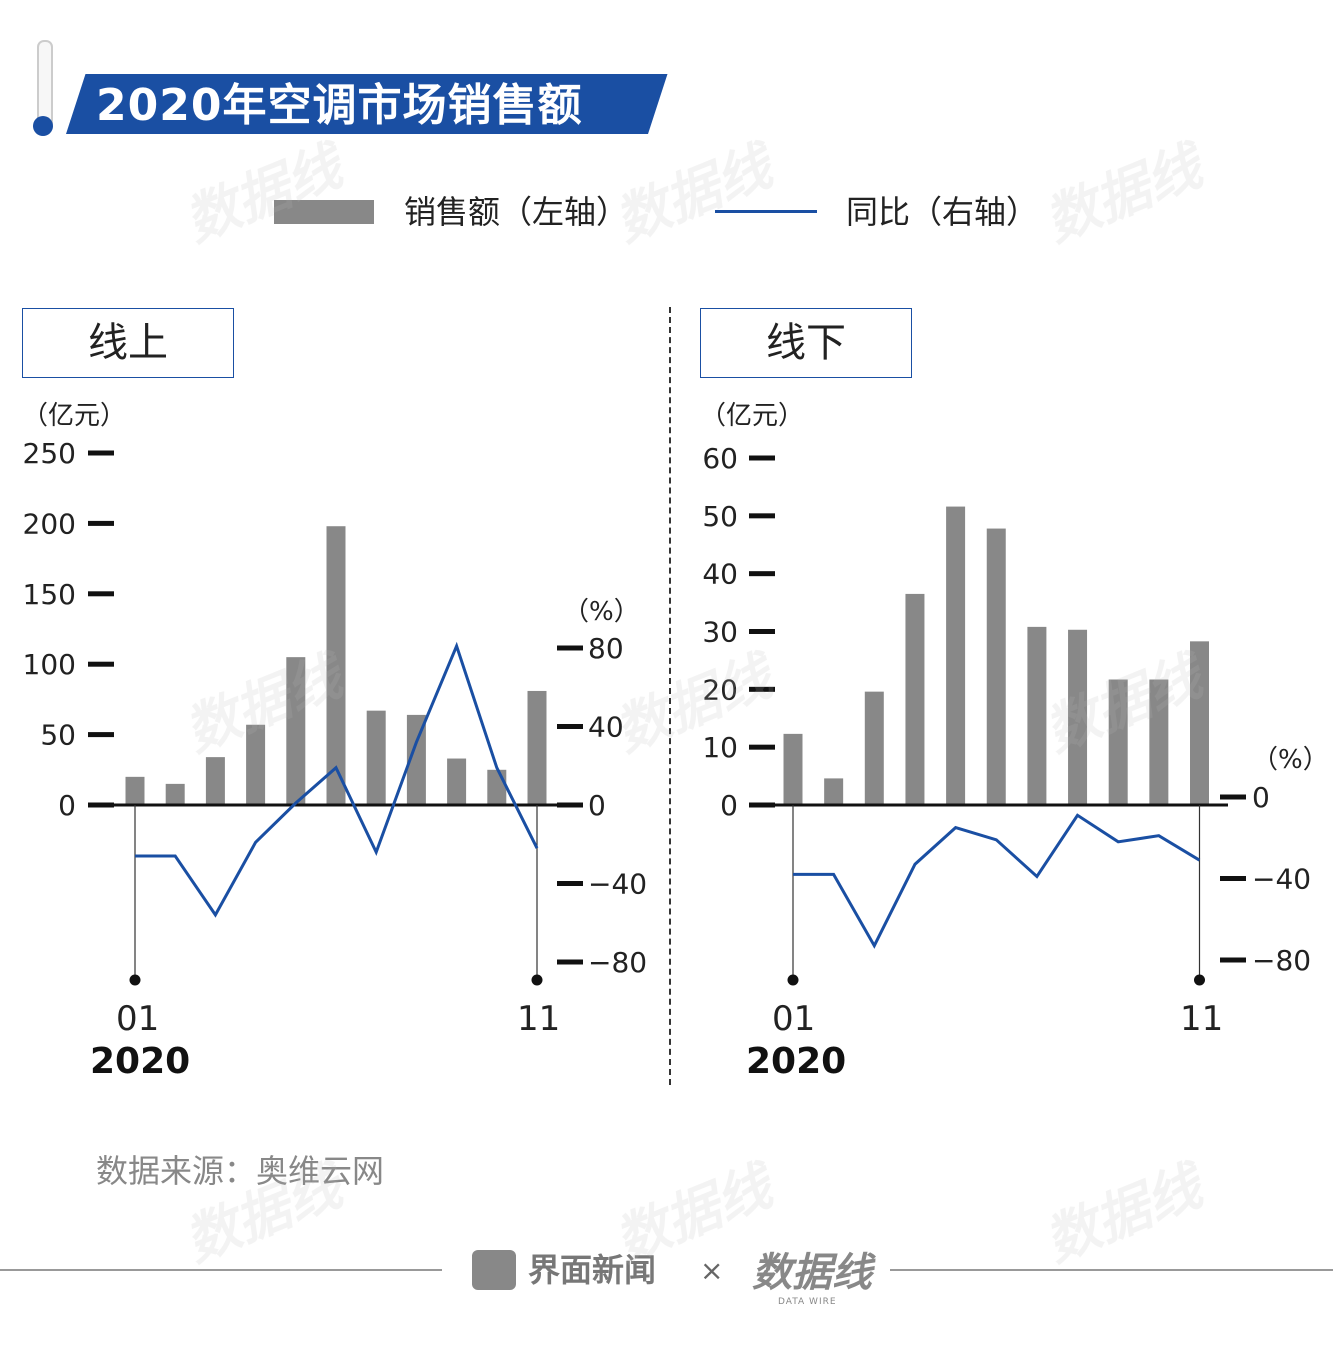  What do you see at coordinates (766, 211) in the screenshot?
I see `legend-line-swatch` at bounding box center [766, 211].